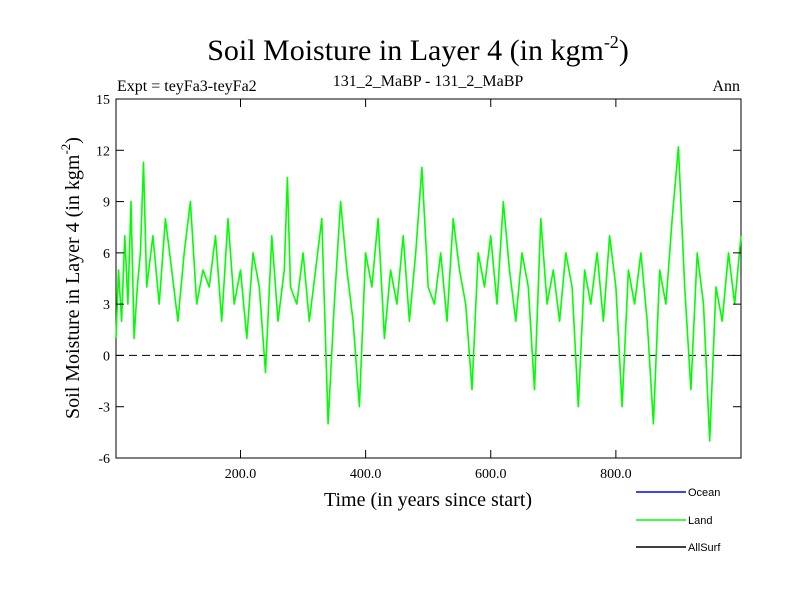 This screenshot has width=800, height=600. What do you see at coordinates (704, 493) in the screenshot?
I see `legend-label-ocean: Ocean` at bounding box center [704, 493].